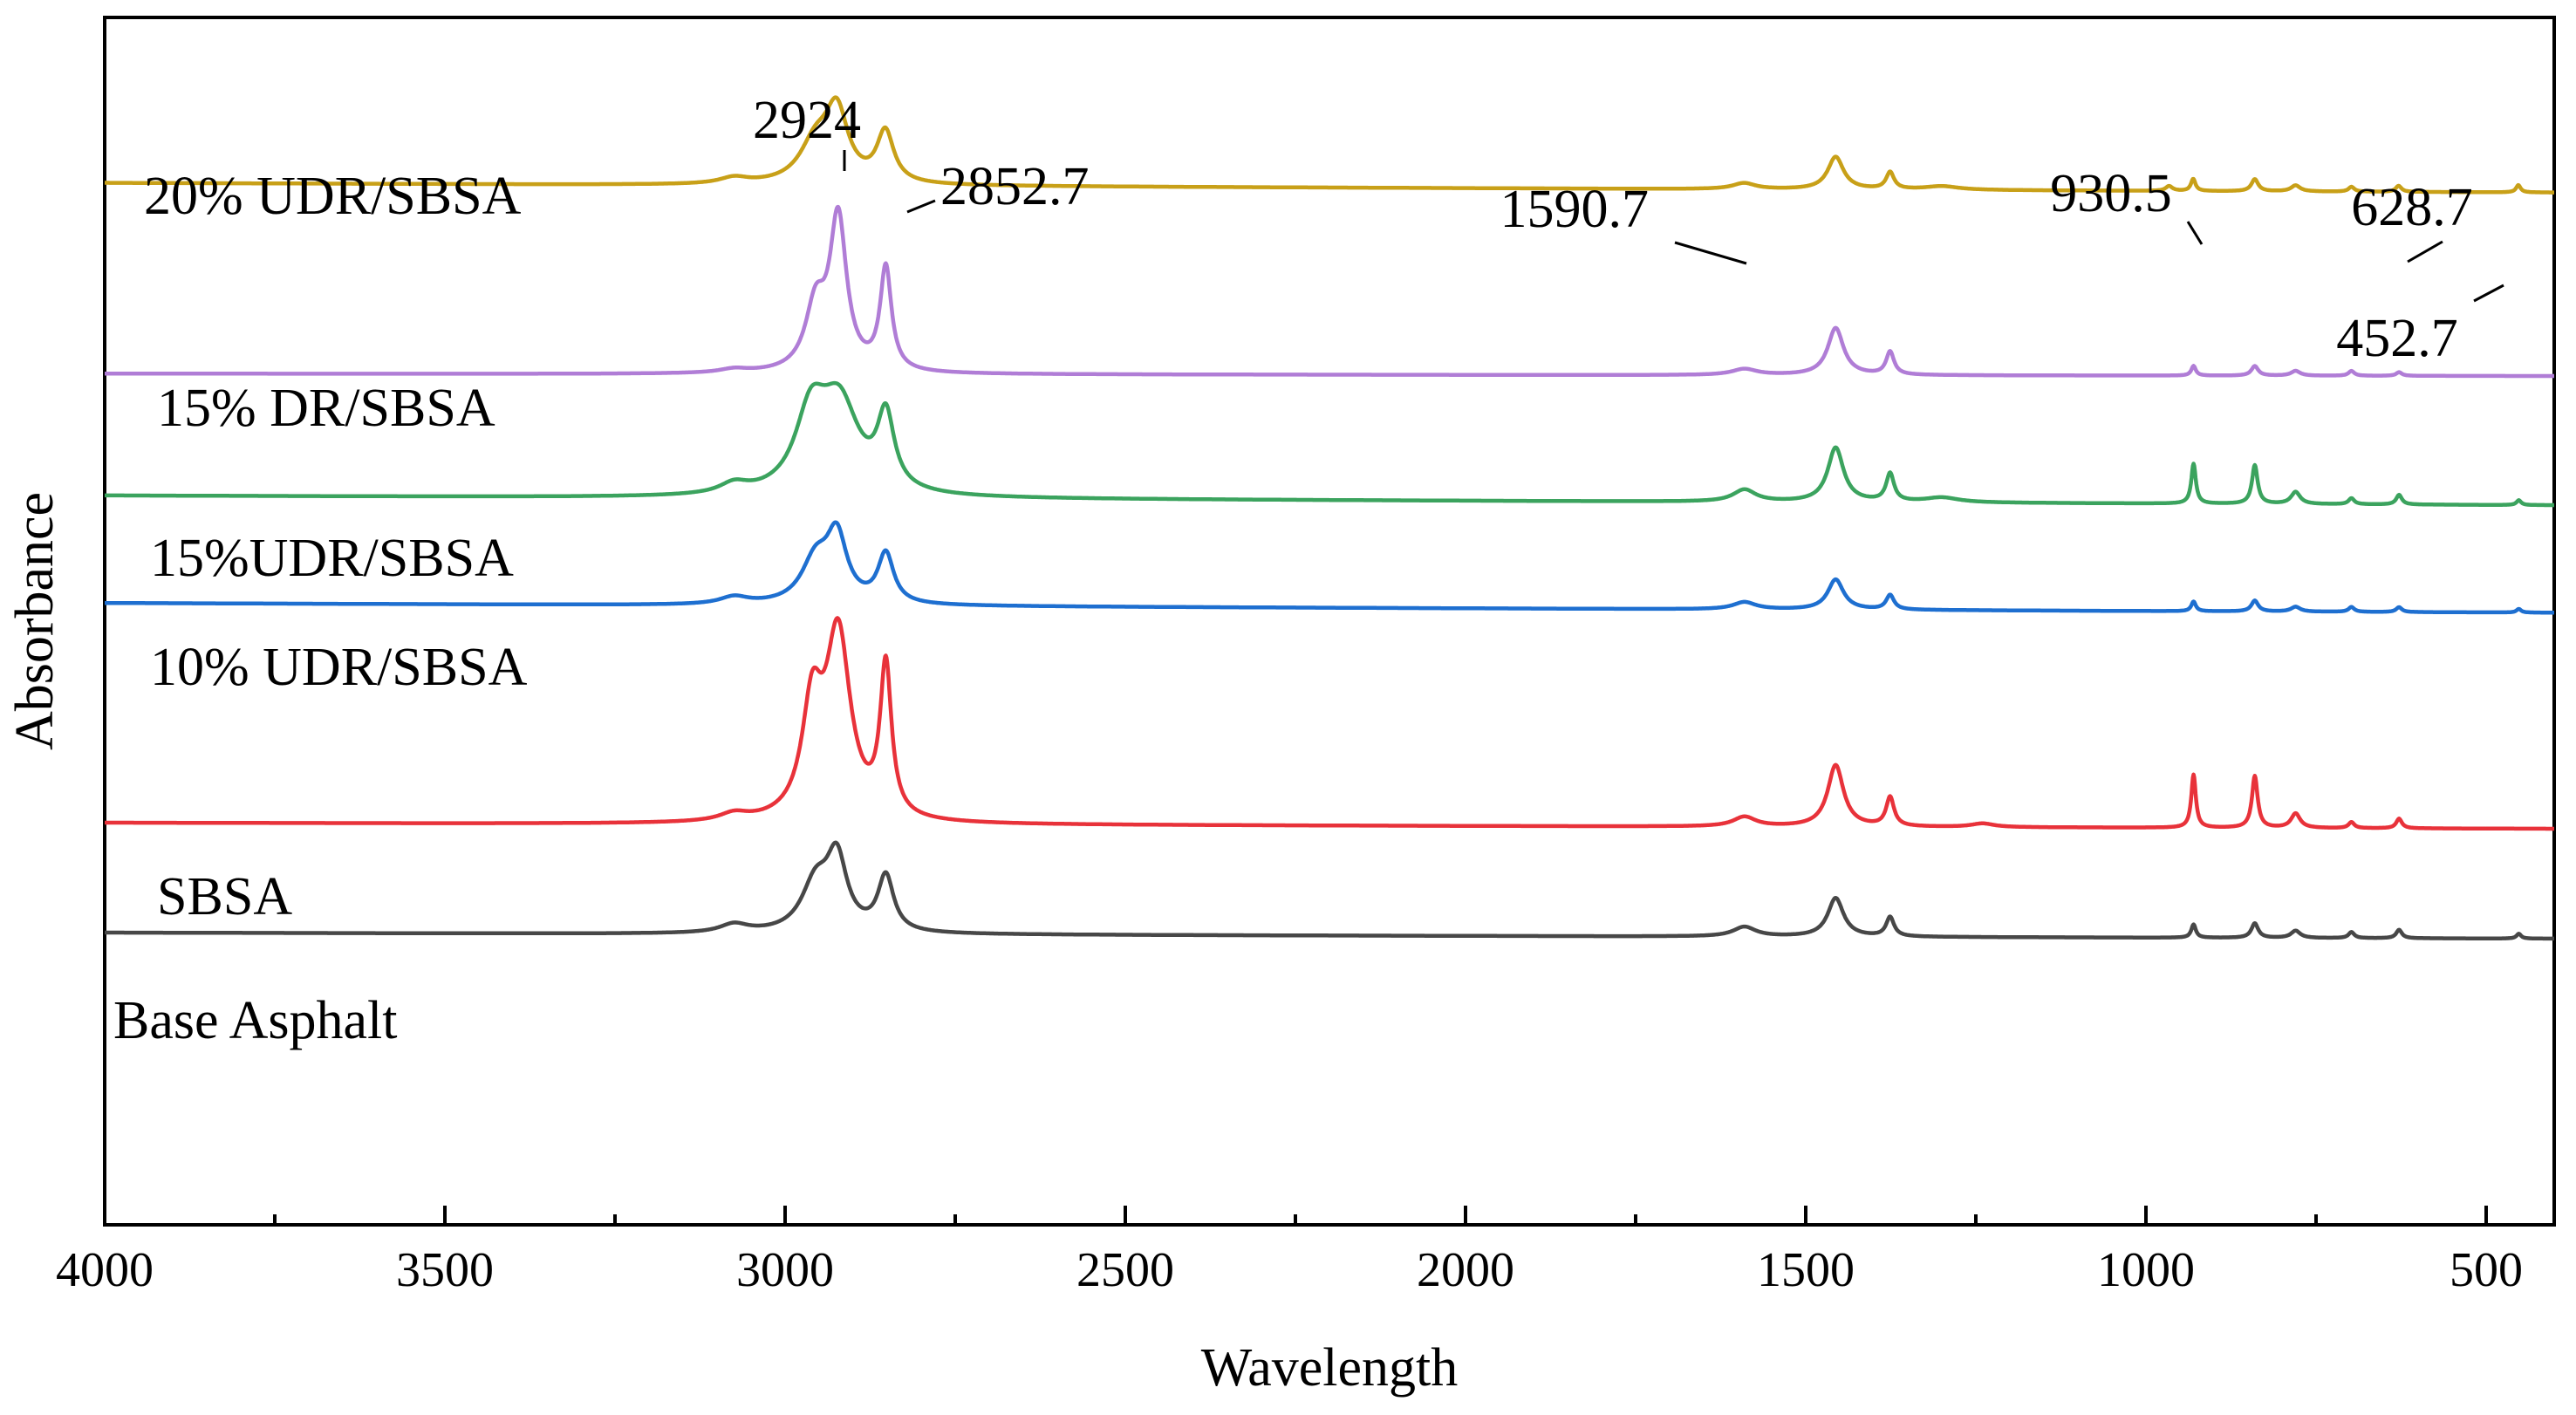 This screenshot has height=1415, width=2576. What do you see at coordinates (1015, 186) in the screenshot?
I see `peak-annotation-label: 2852.7` at bounding box center [1015, 186].